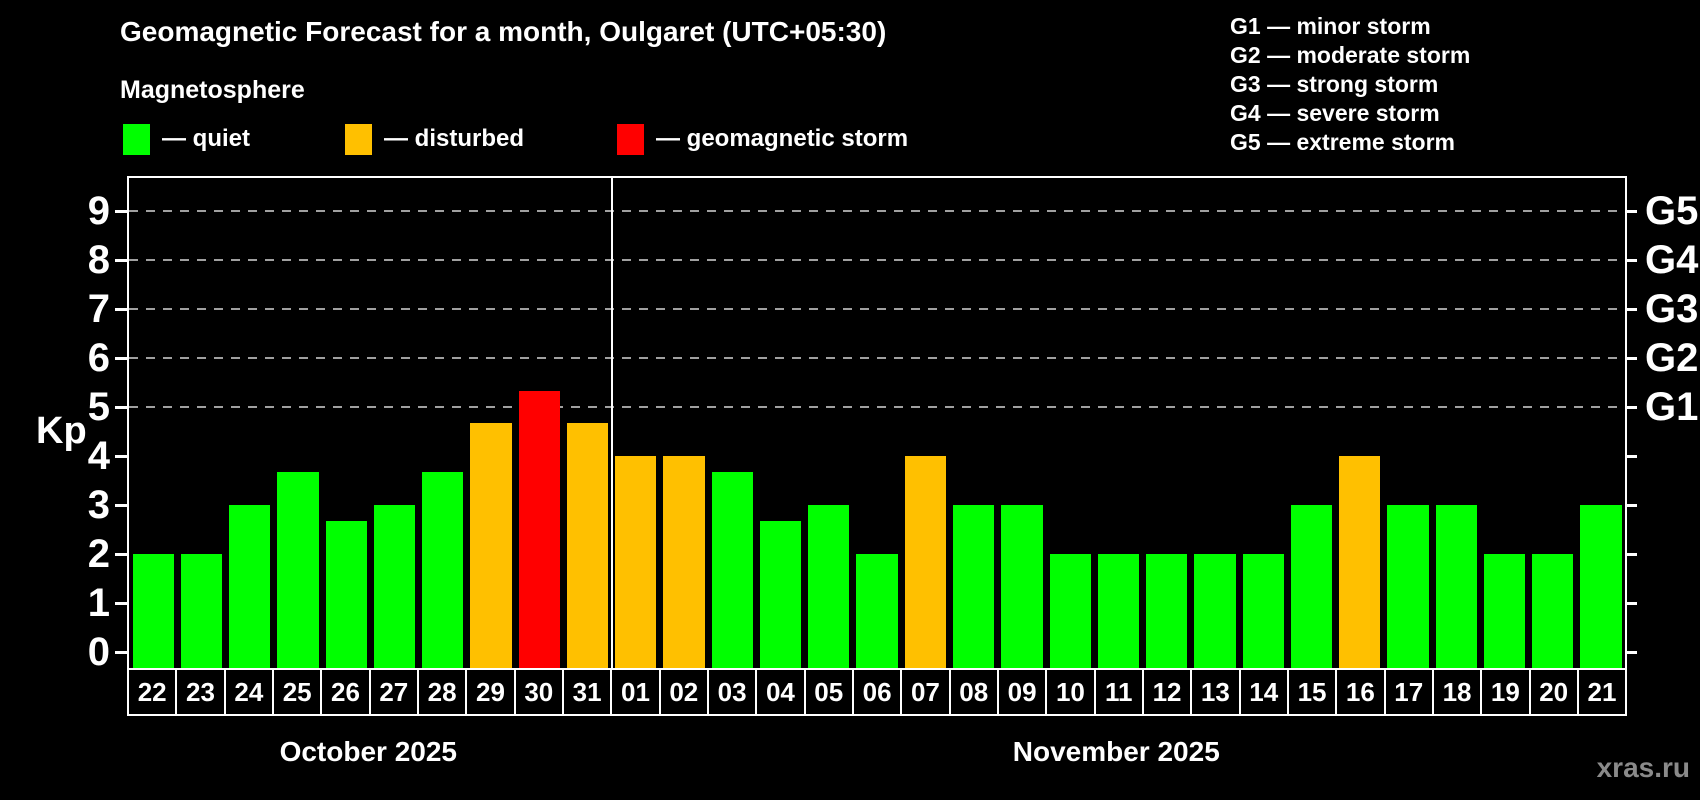 The image size is (1700, 800). Describe the element at coordinates (630, 139) in the screenshot. I see `storm-color-swatch` at that location.